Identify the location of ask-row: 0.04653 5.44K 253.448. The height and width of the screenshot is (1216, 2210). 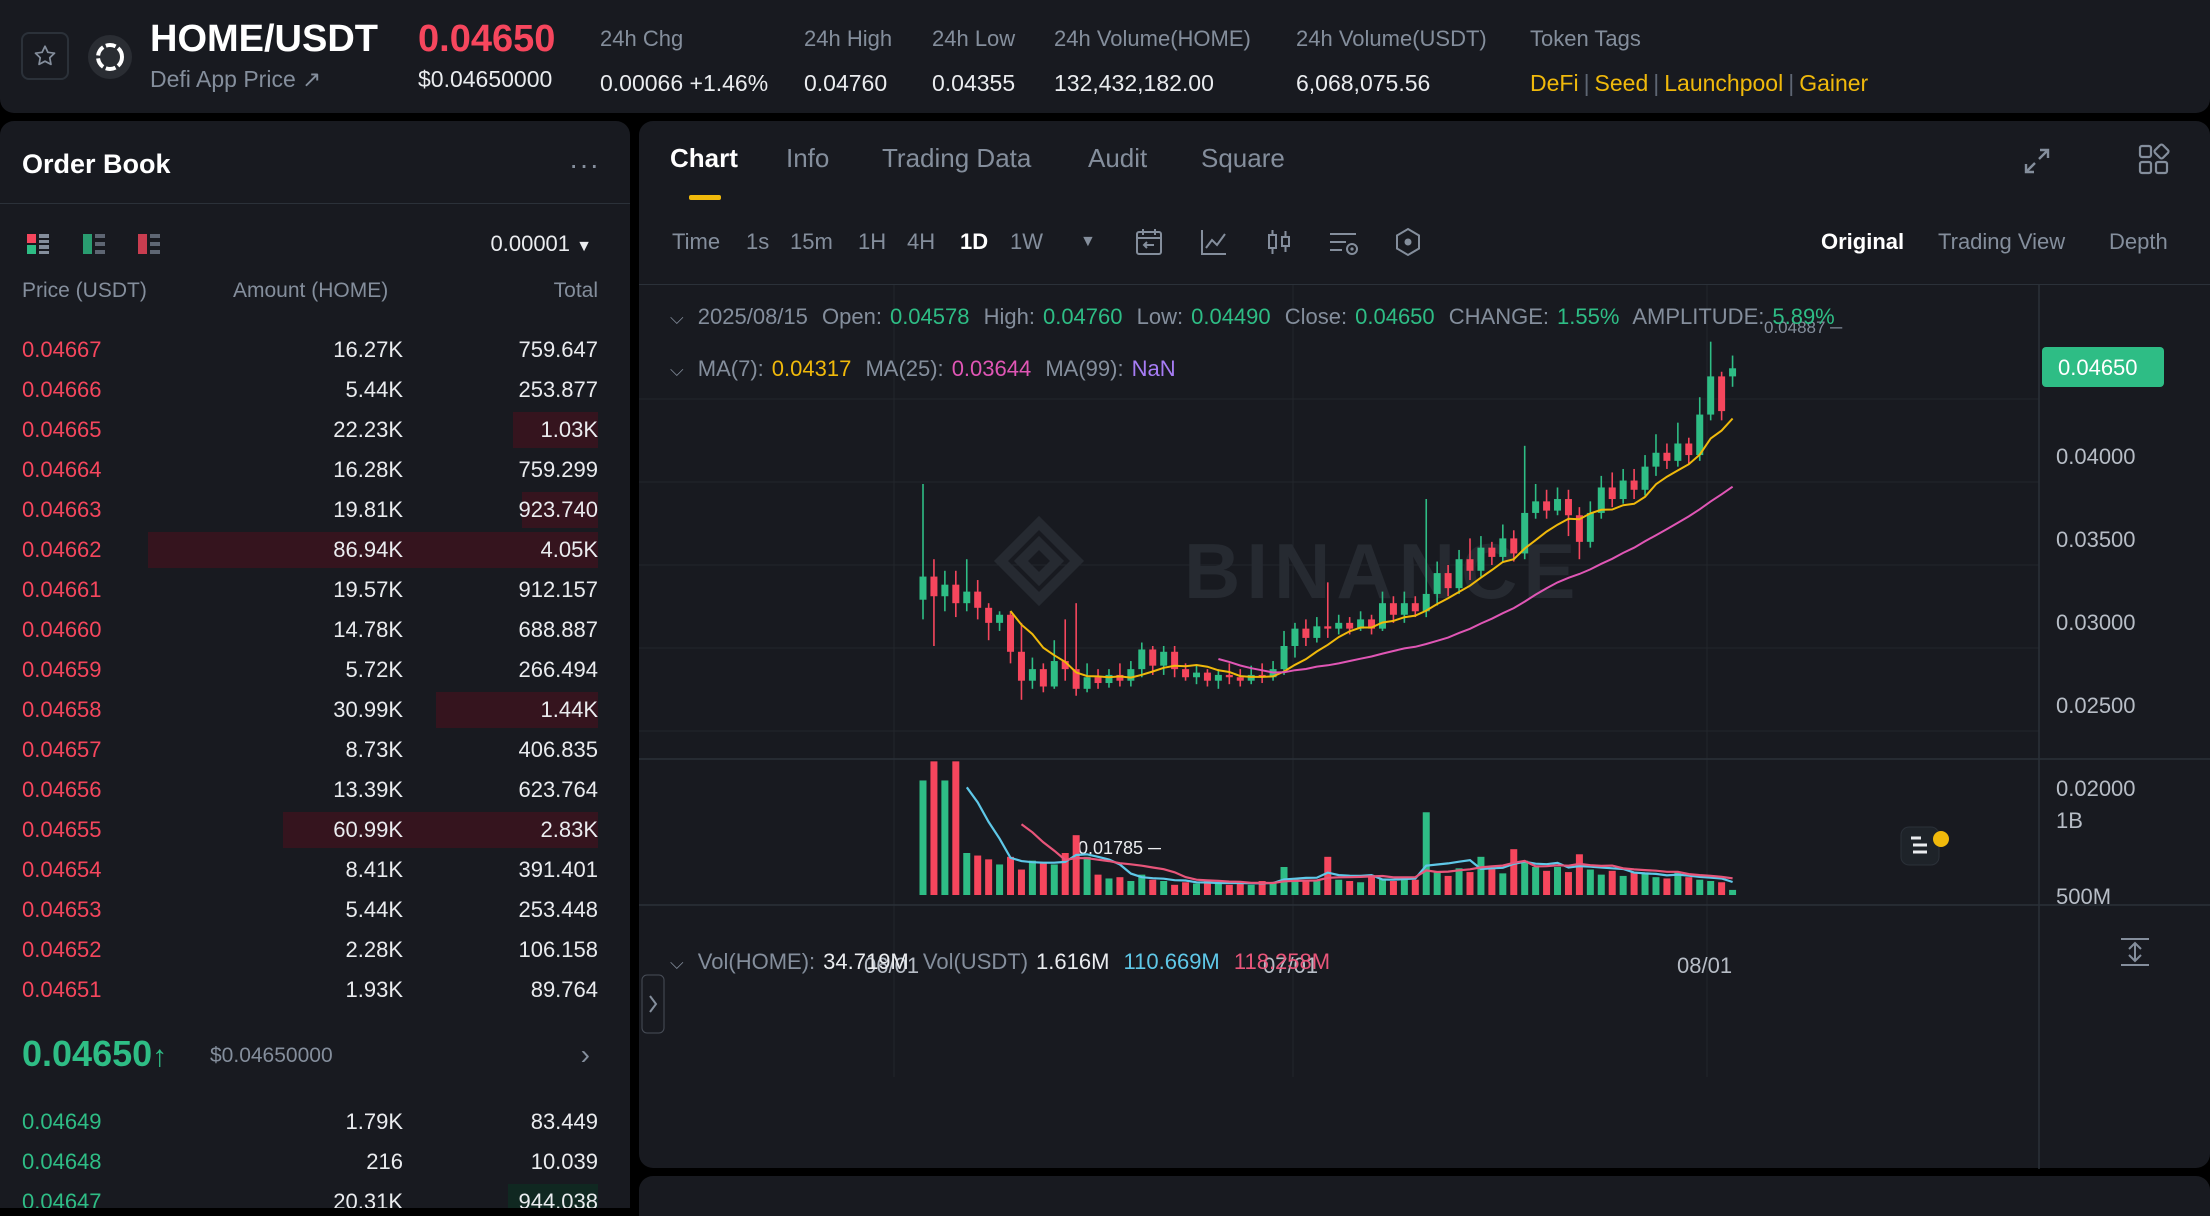
(315, 910).